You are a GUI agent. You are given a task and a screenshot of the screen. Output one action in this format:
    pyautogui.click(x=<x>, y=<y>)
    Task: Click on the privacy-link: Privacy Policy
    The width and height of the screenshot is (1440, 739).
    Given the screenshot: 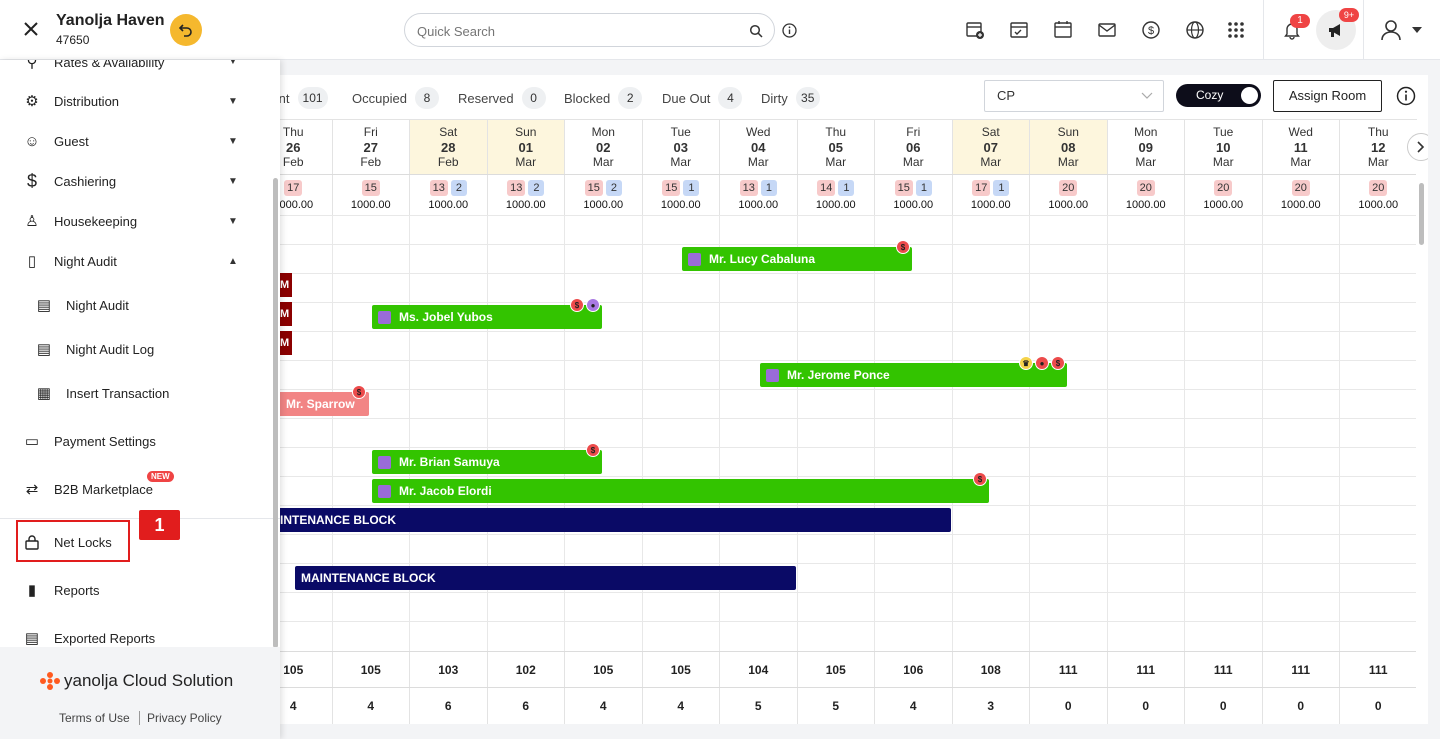 What is the action you would take?
    pyautogui.click(x=184, y=718)
    